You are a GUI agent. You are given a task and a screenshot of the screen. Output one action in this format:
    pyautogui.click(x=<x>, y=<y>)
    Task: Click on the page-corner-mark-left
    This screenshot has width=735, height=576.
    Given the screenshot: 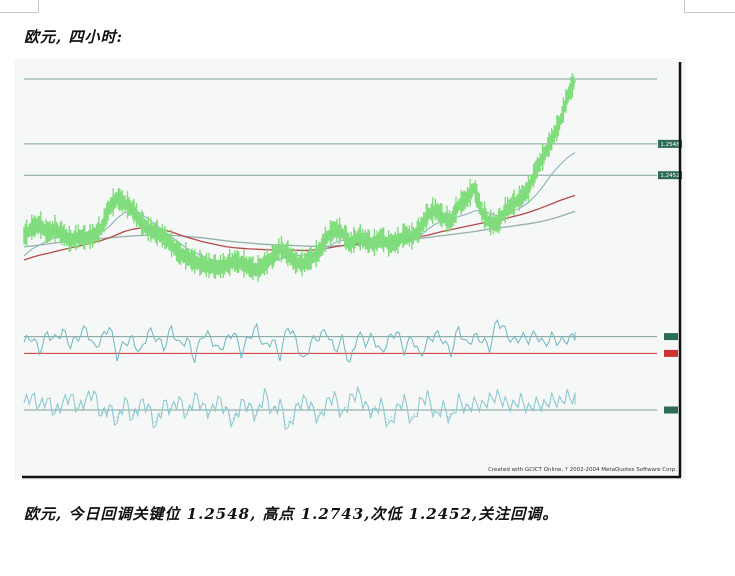 What is the action you would take?
    pyautogui.click(x=19, y=6)
    